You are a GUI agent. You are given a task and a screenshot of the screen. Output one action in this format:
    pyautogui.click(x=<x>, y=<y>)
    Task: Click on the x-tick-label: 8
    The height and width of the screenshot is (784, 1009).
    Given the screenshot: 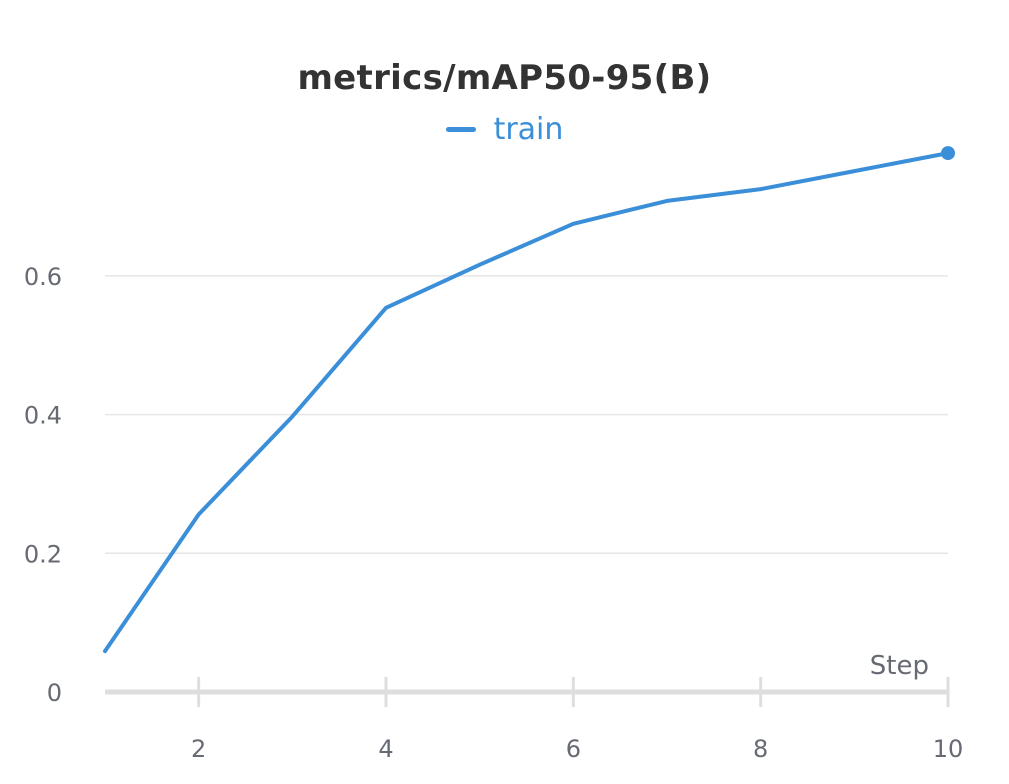 What is the action you would take?
    pyautogui.click(x=760, y=749)
    